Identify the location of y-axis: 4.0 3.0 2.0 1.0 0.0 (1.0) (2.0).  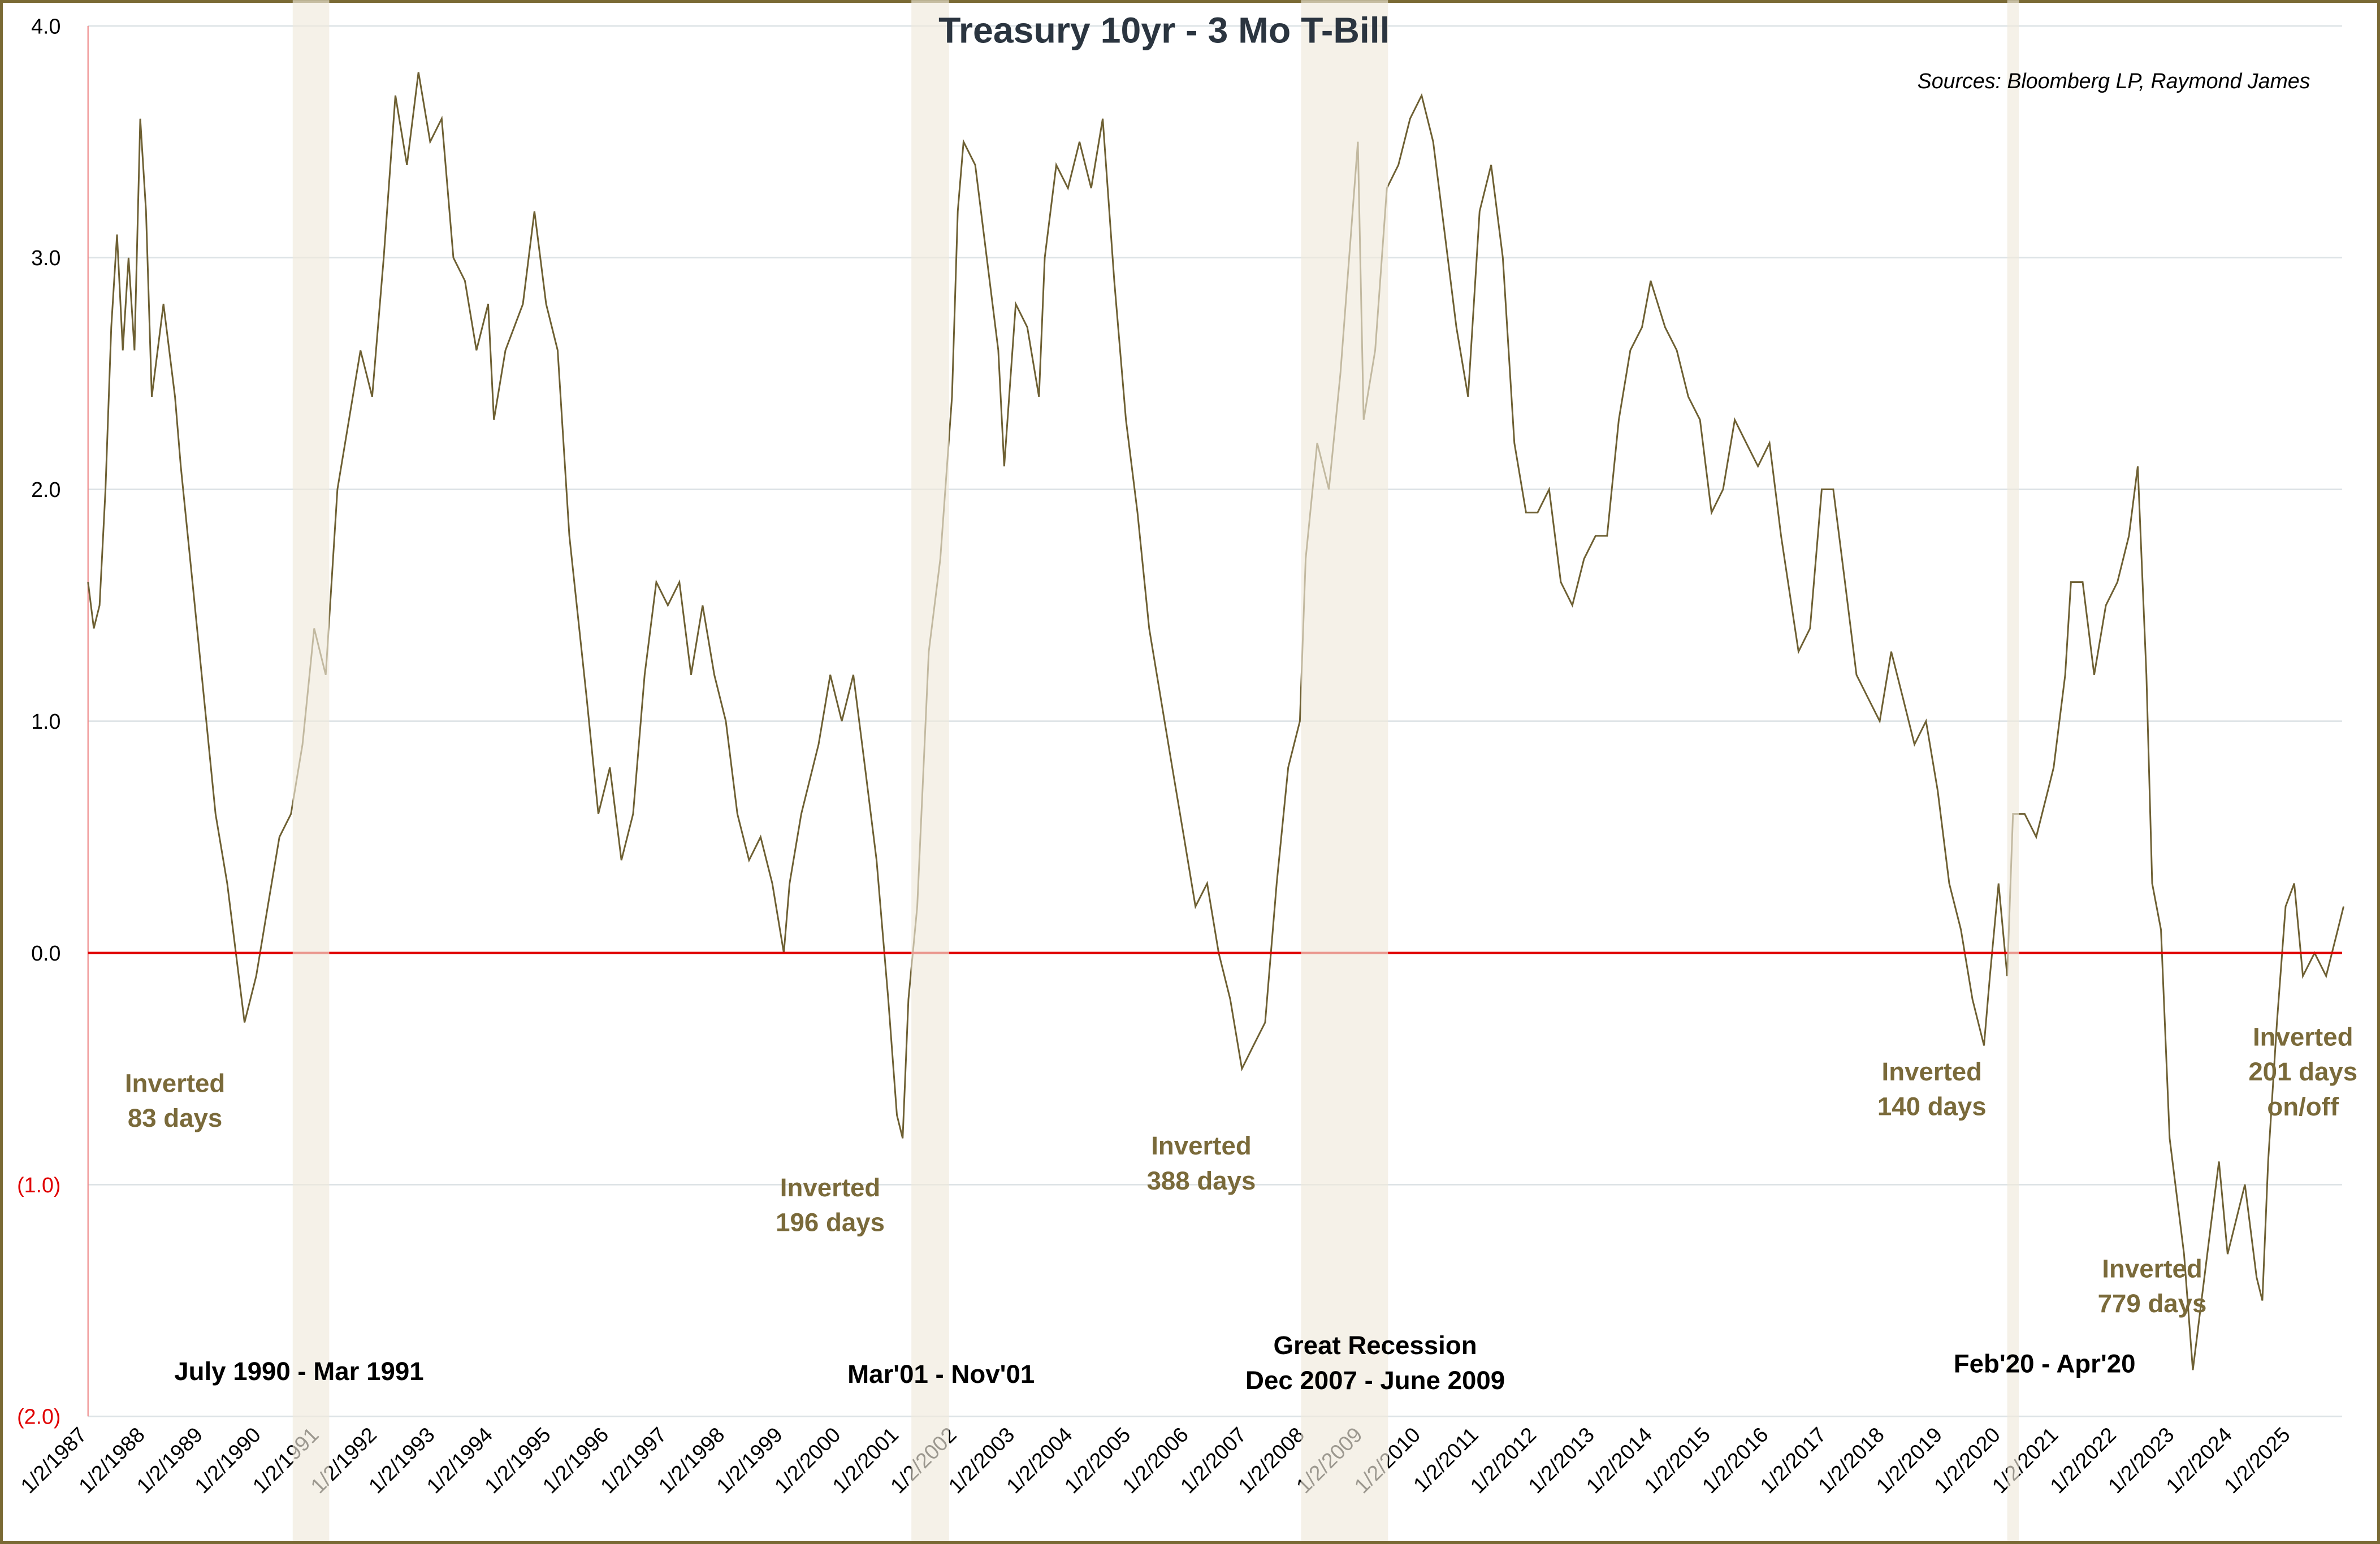
(38, 721).